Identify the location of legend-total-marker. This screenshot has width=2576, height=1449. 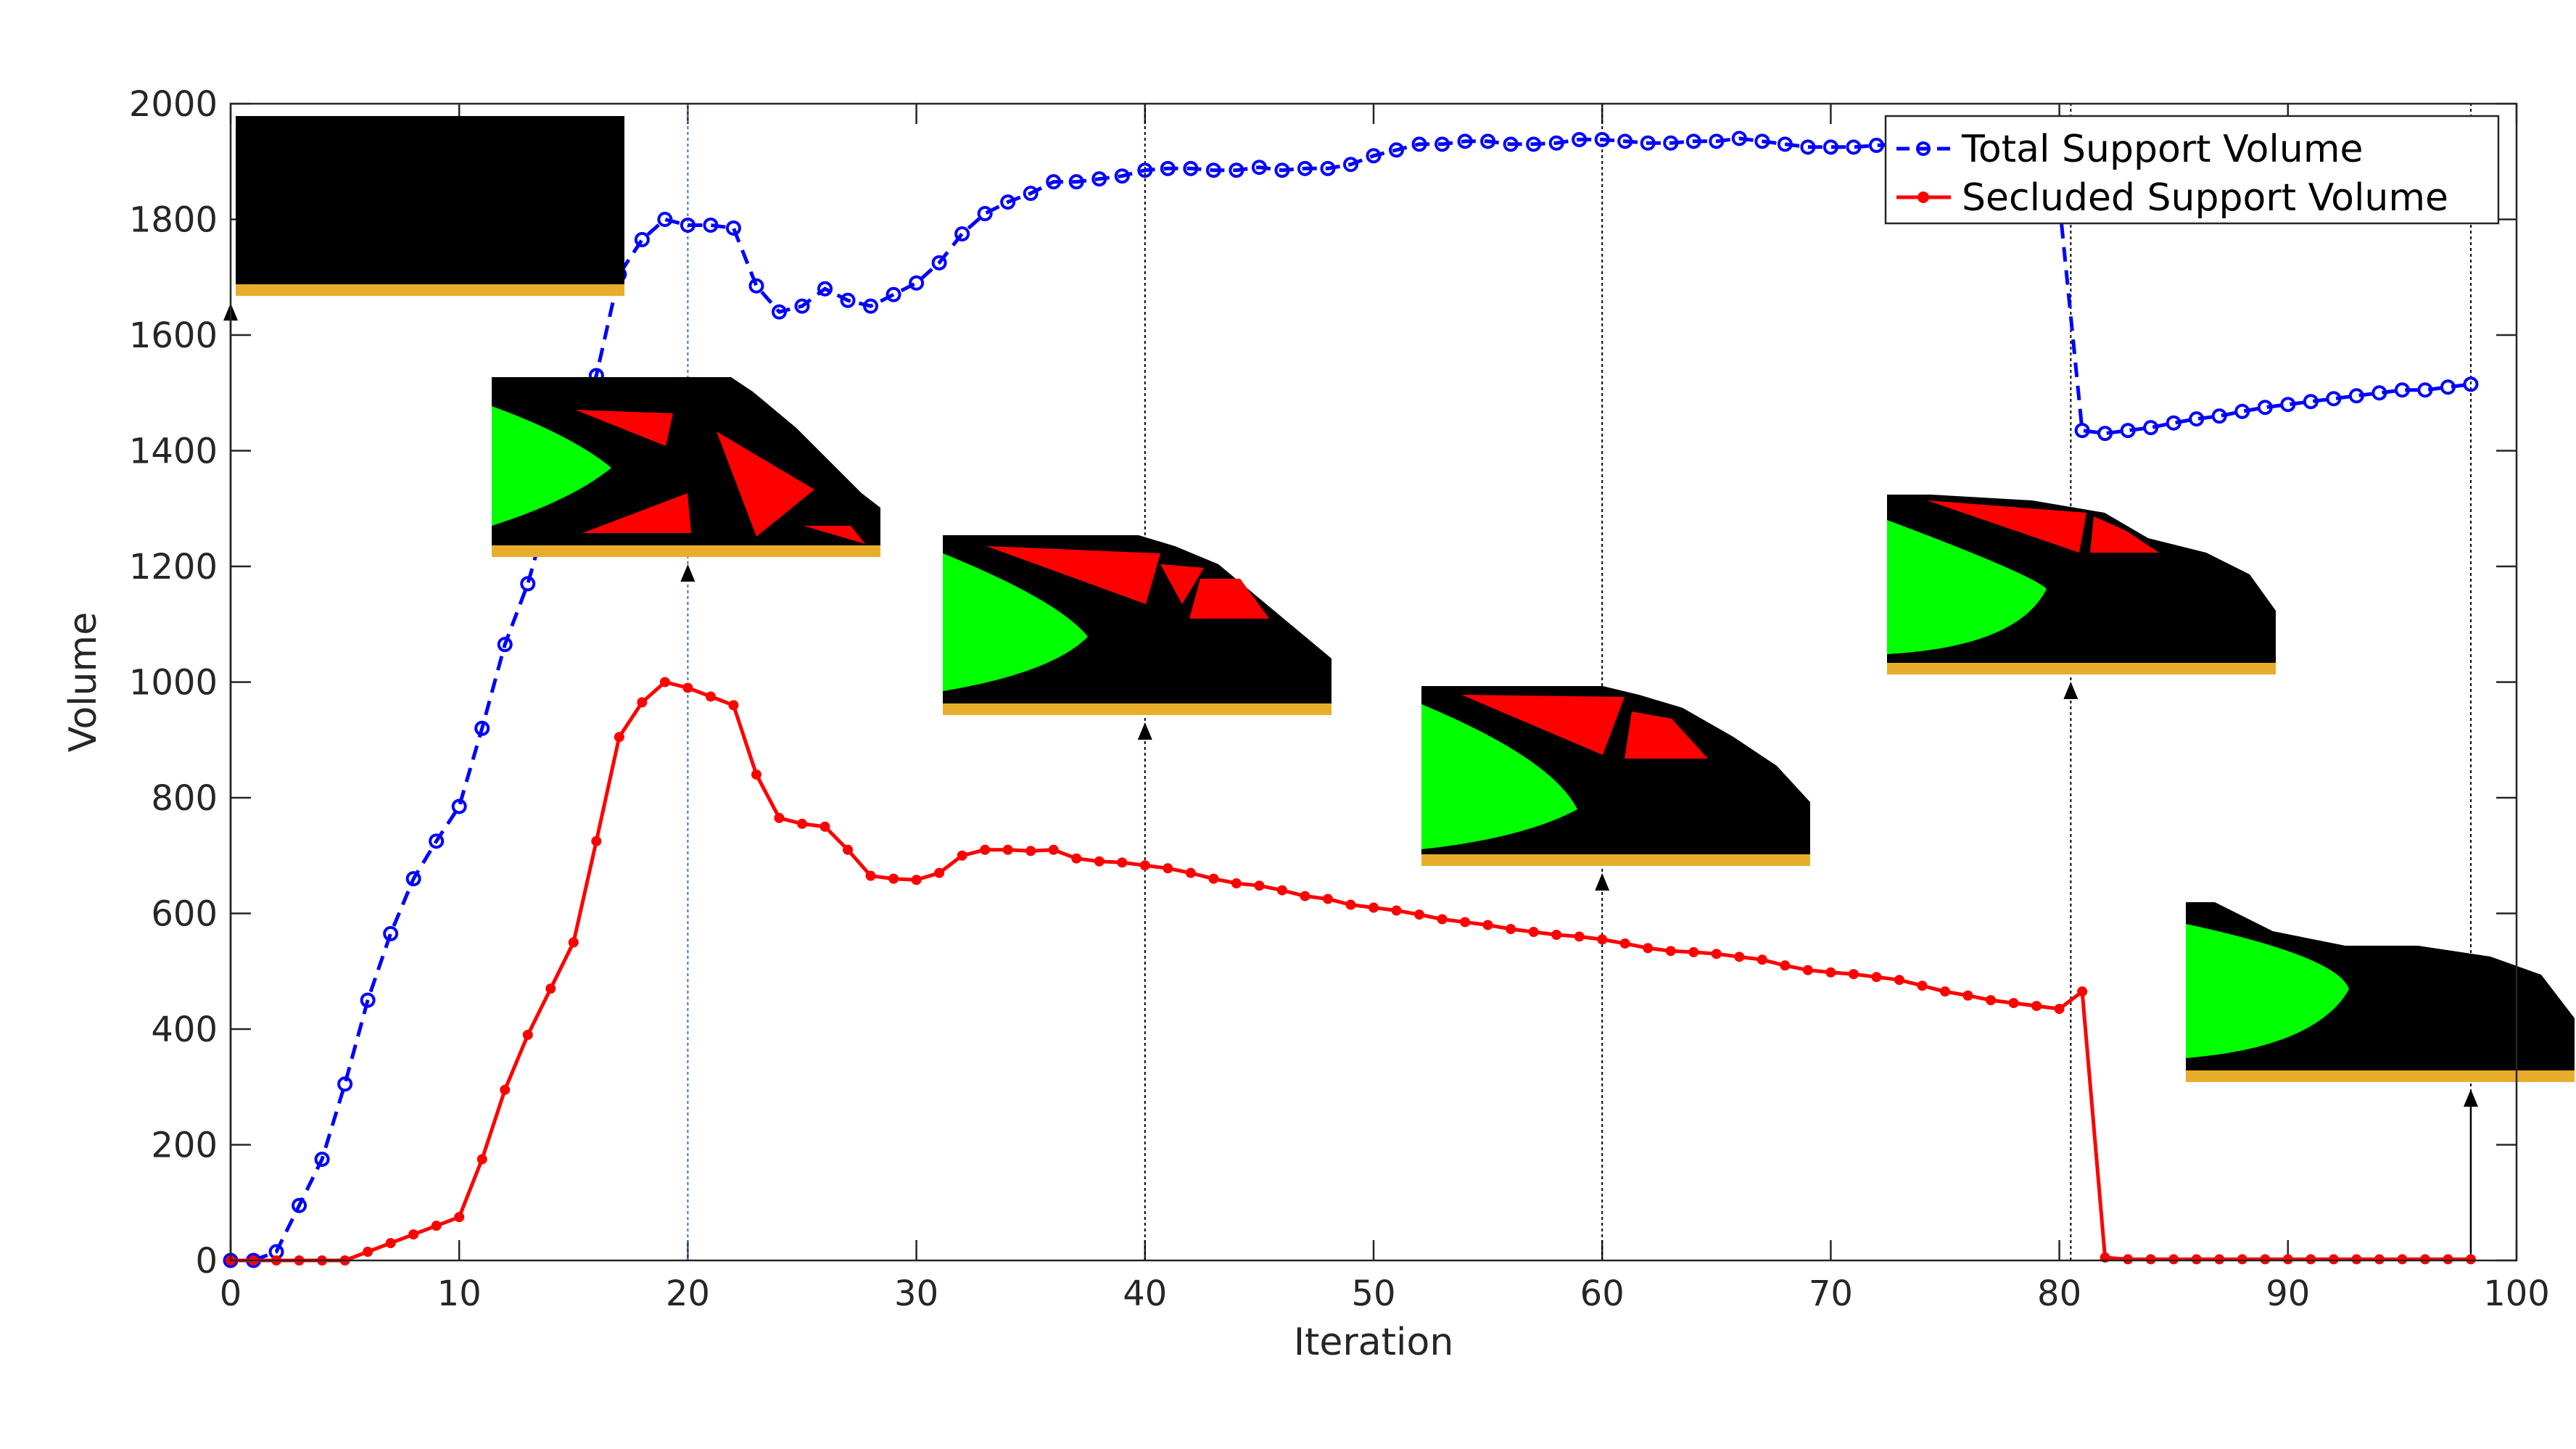
(1923, 148).